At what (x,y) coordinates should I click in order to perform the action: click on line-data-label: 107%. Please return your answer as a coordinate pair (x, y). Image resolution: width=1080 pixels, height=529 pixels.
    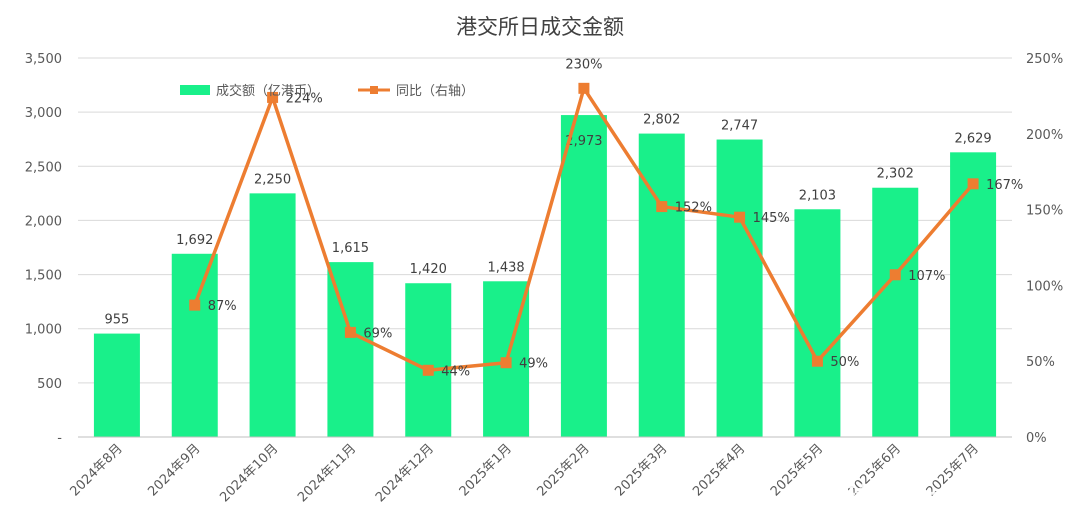
    Looking at the image, I should click on (926, 276).